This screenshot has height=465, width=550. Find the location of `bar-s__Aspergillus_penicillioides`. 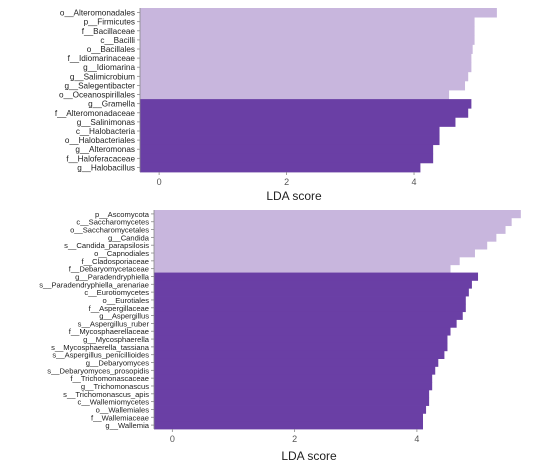

bar-s__Aspergillus_penicillioides is located at coordinates (299, 355).